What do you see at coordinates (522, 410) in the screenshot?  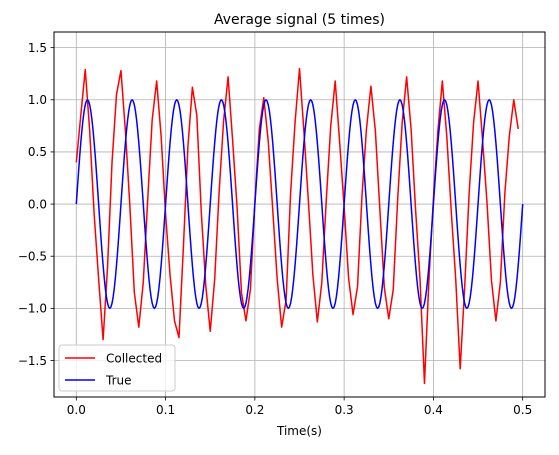 I see `x-tick-label: 0.5` at bounding box center [522, 410].